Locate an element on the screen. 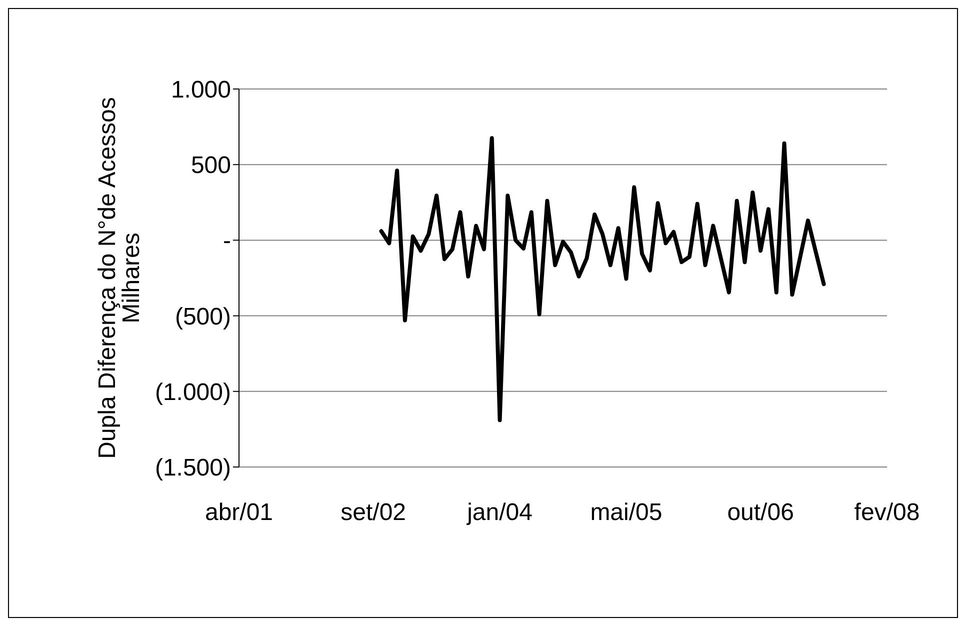  y-tick-label: - is located at coordinates (227, 241).